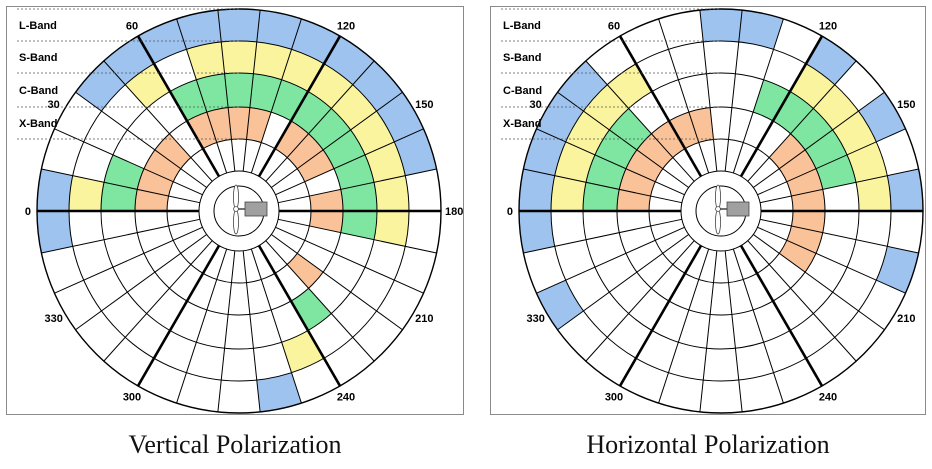 The width and height of the screenshot is (932, 469). What do you see at coordinates (537, 190) in the screenshot?
I see `horizontal-cell-168-l-band` at bounding box center [537, 190].